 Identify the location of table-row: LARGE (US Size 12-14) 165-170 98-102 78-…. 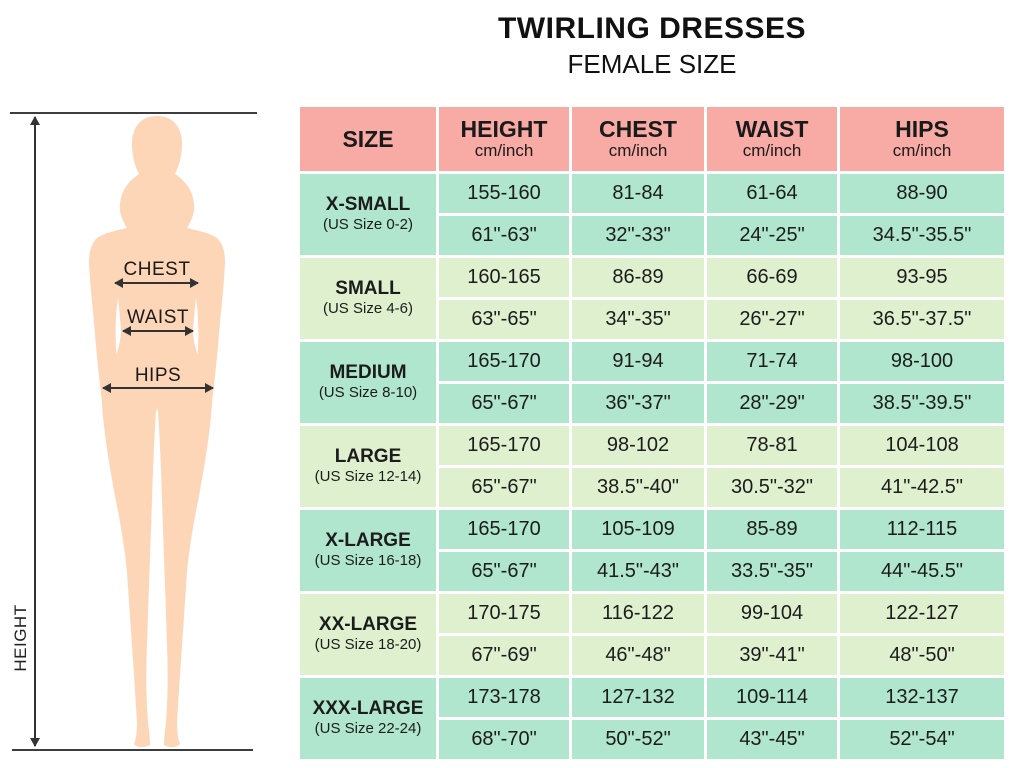
(652, 466).